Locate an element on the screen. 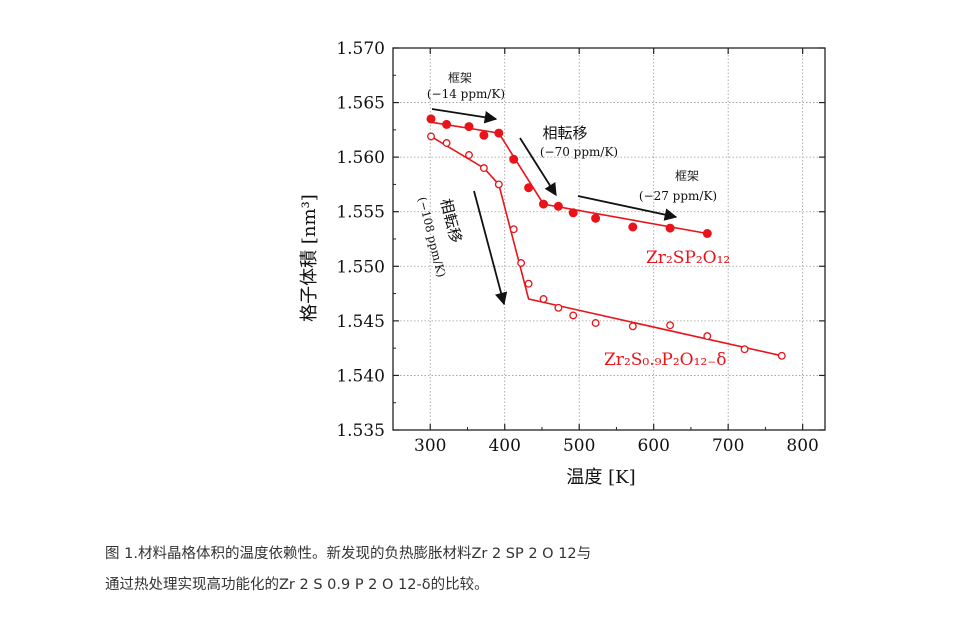 The image size is (955, 624). phase1-rate: (−70 ppm/K) is located at coordinates (579, 152).